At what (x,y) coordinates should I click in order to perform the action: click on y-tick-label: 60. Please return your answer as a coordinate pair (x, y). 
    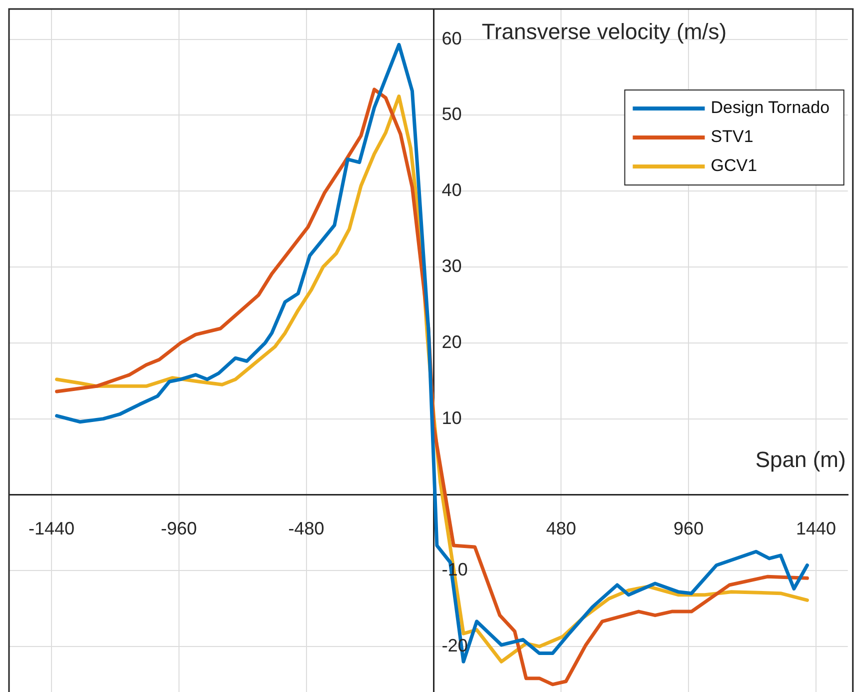
    Looking at the image, I should click on (452, 38).